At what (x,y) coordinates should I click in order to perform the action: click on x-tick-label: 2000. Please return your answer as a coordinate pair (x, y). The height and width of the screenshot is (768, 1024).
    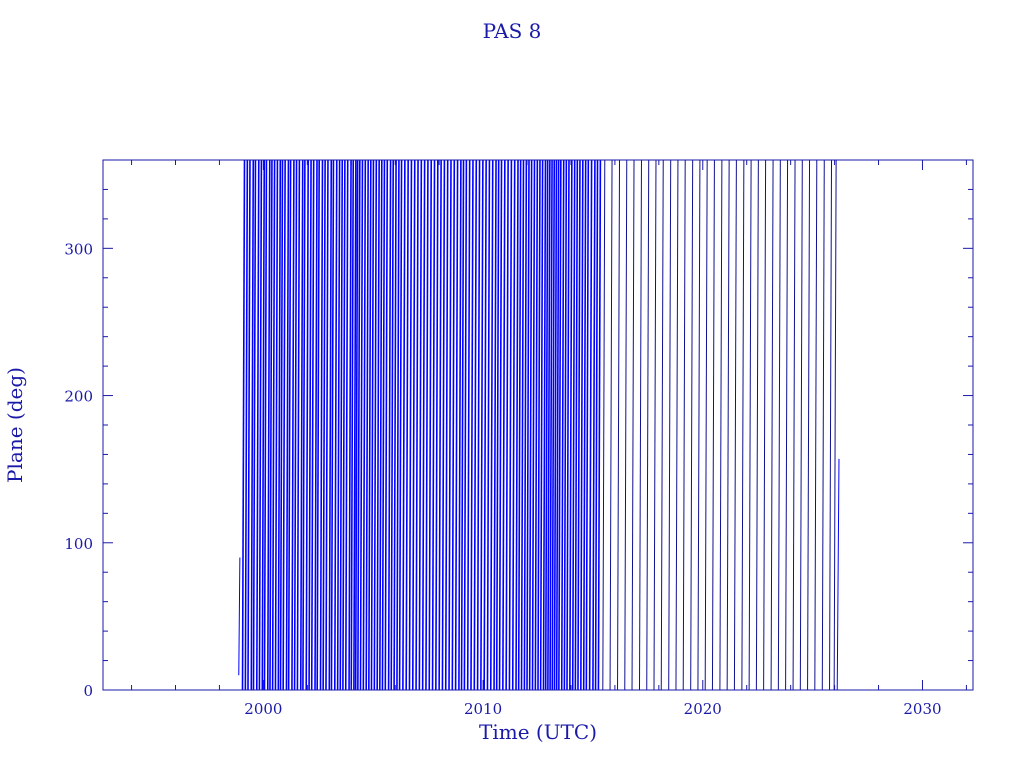
    Looking at the image, I should click on (263, 709).